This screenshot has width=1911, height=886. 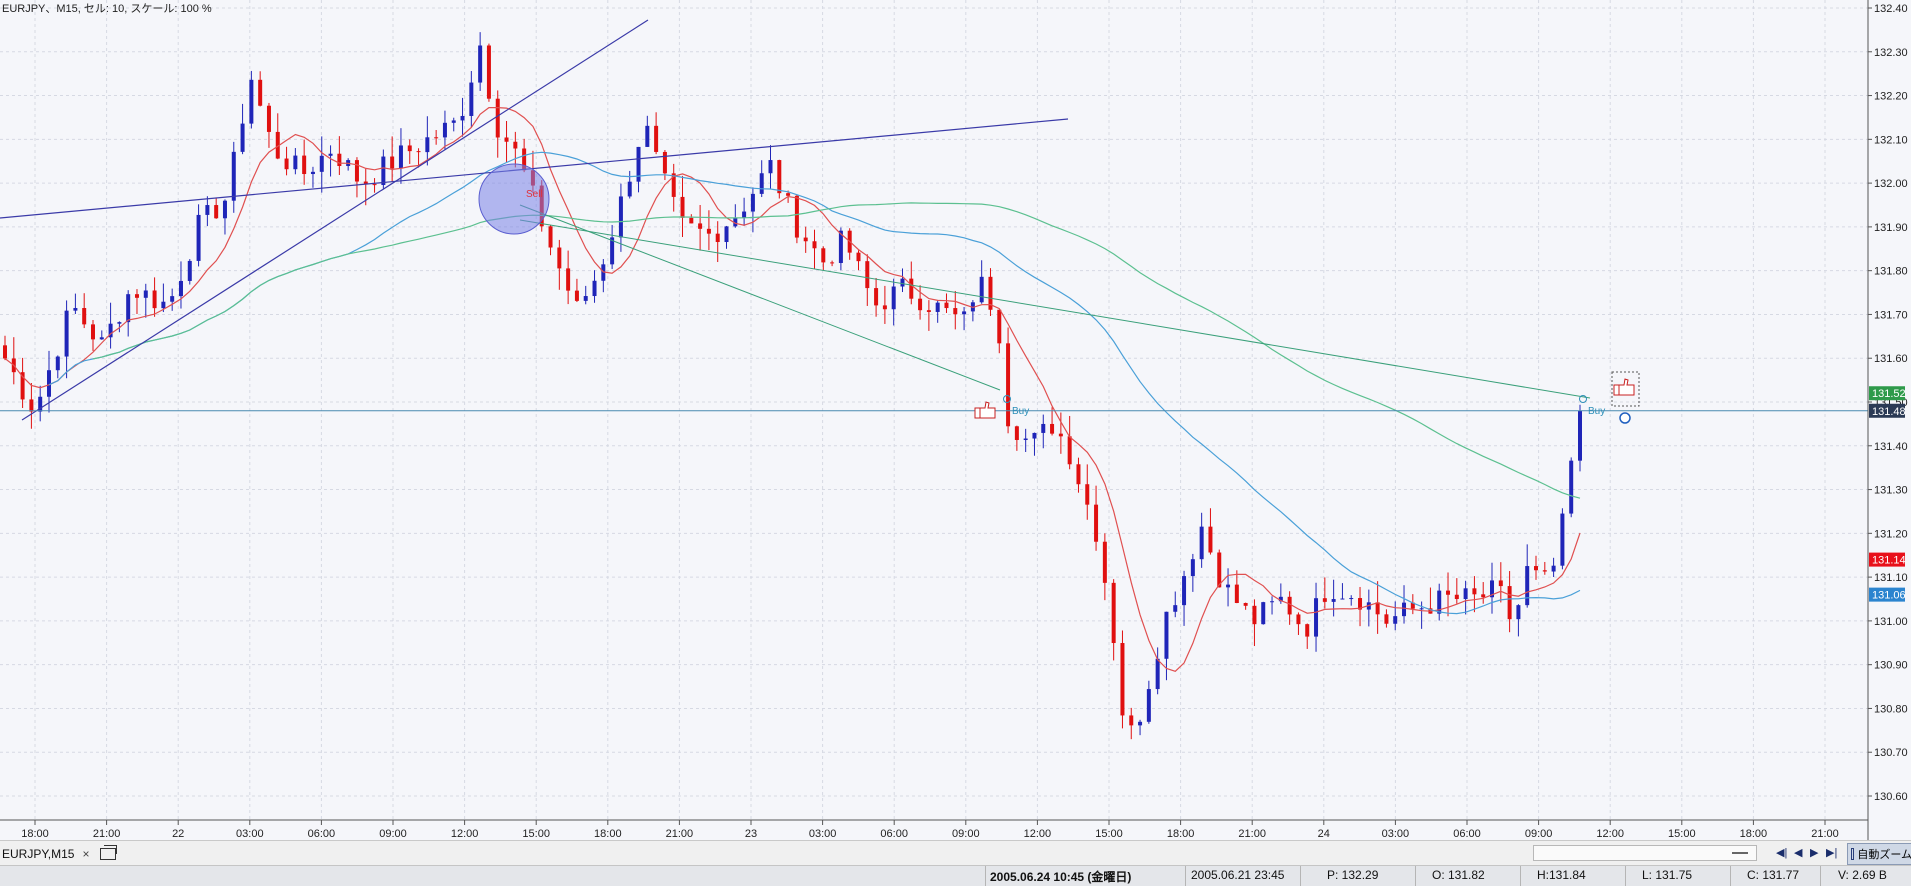 What do you see at coordinates (1596, 411) in the screenshot?
I see `buy-label: Buy` at bounding box center [1596, 411].